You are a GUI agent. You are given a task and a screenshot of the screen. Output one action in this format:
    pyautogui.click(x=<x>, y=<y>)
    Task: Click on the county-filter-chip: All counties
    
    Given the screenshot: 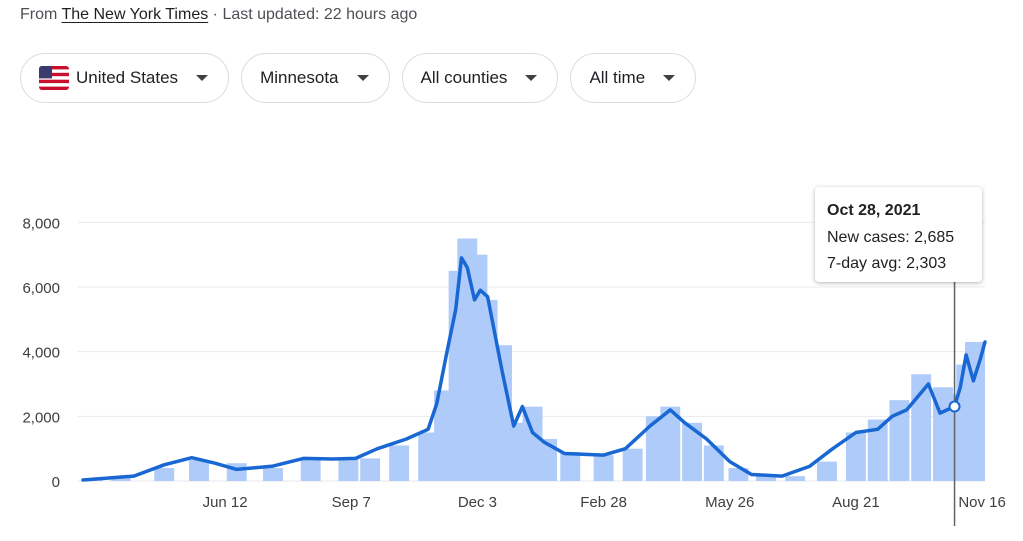 What is the action you would take?
    pyautogui.click(x=480, y=78)
    